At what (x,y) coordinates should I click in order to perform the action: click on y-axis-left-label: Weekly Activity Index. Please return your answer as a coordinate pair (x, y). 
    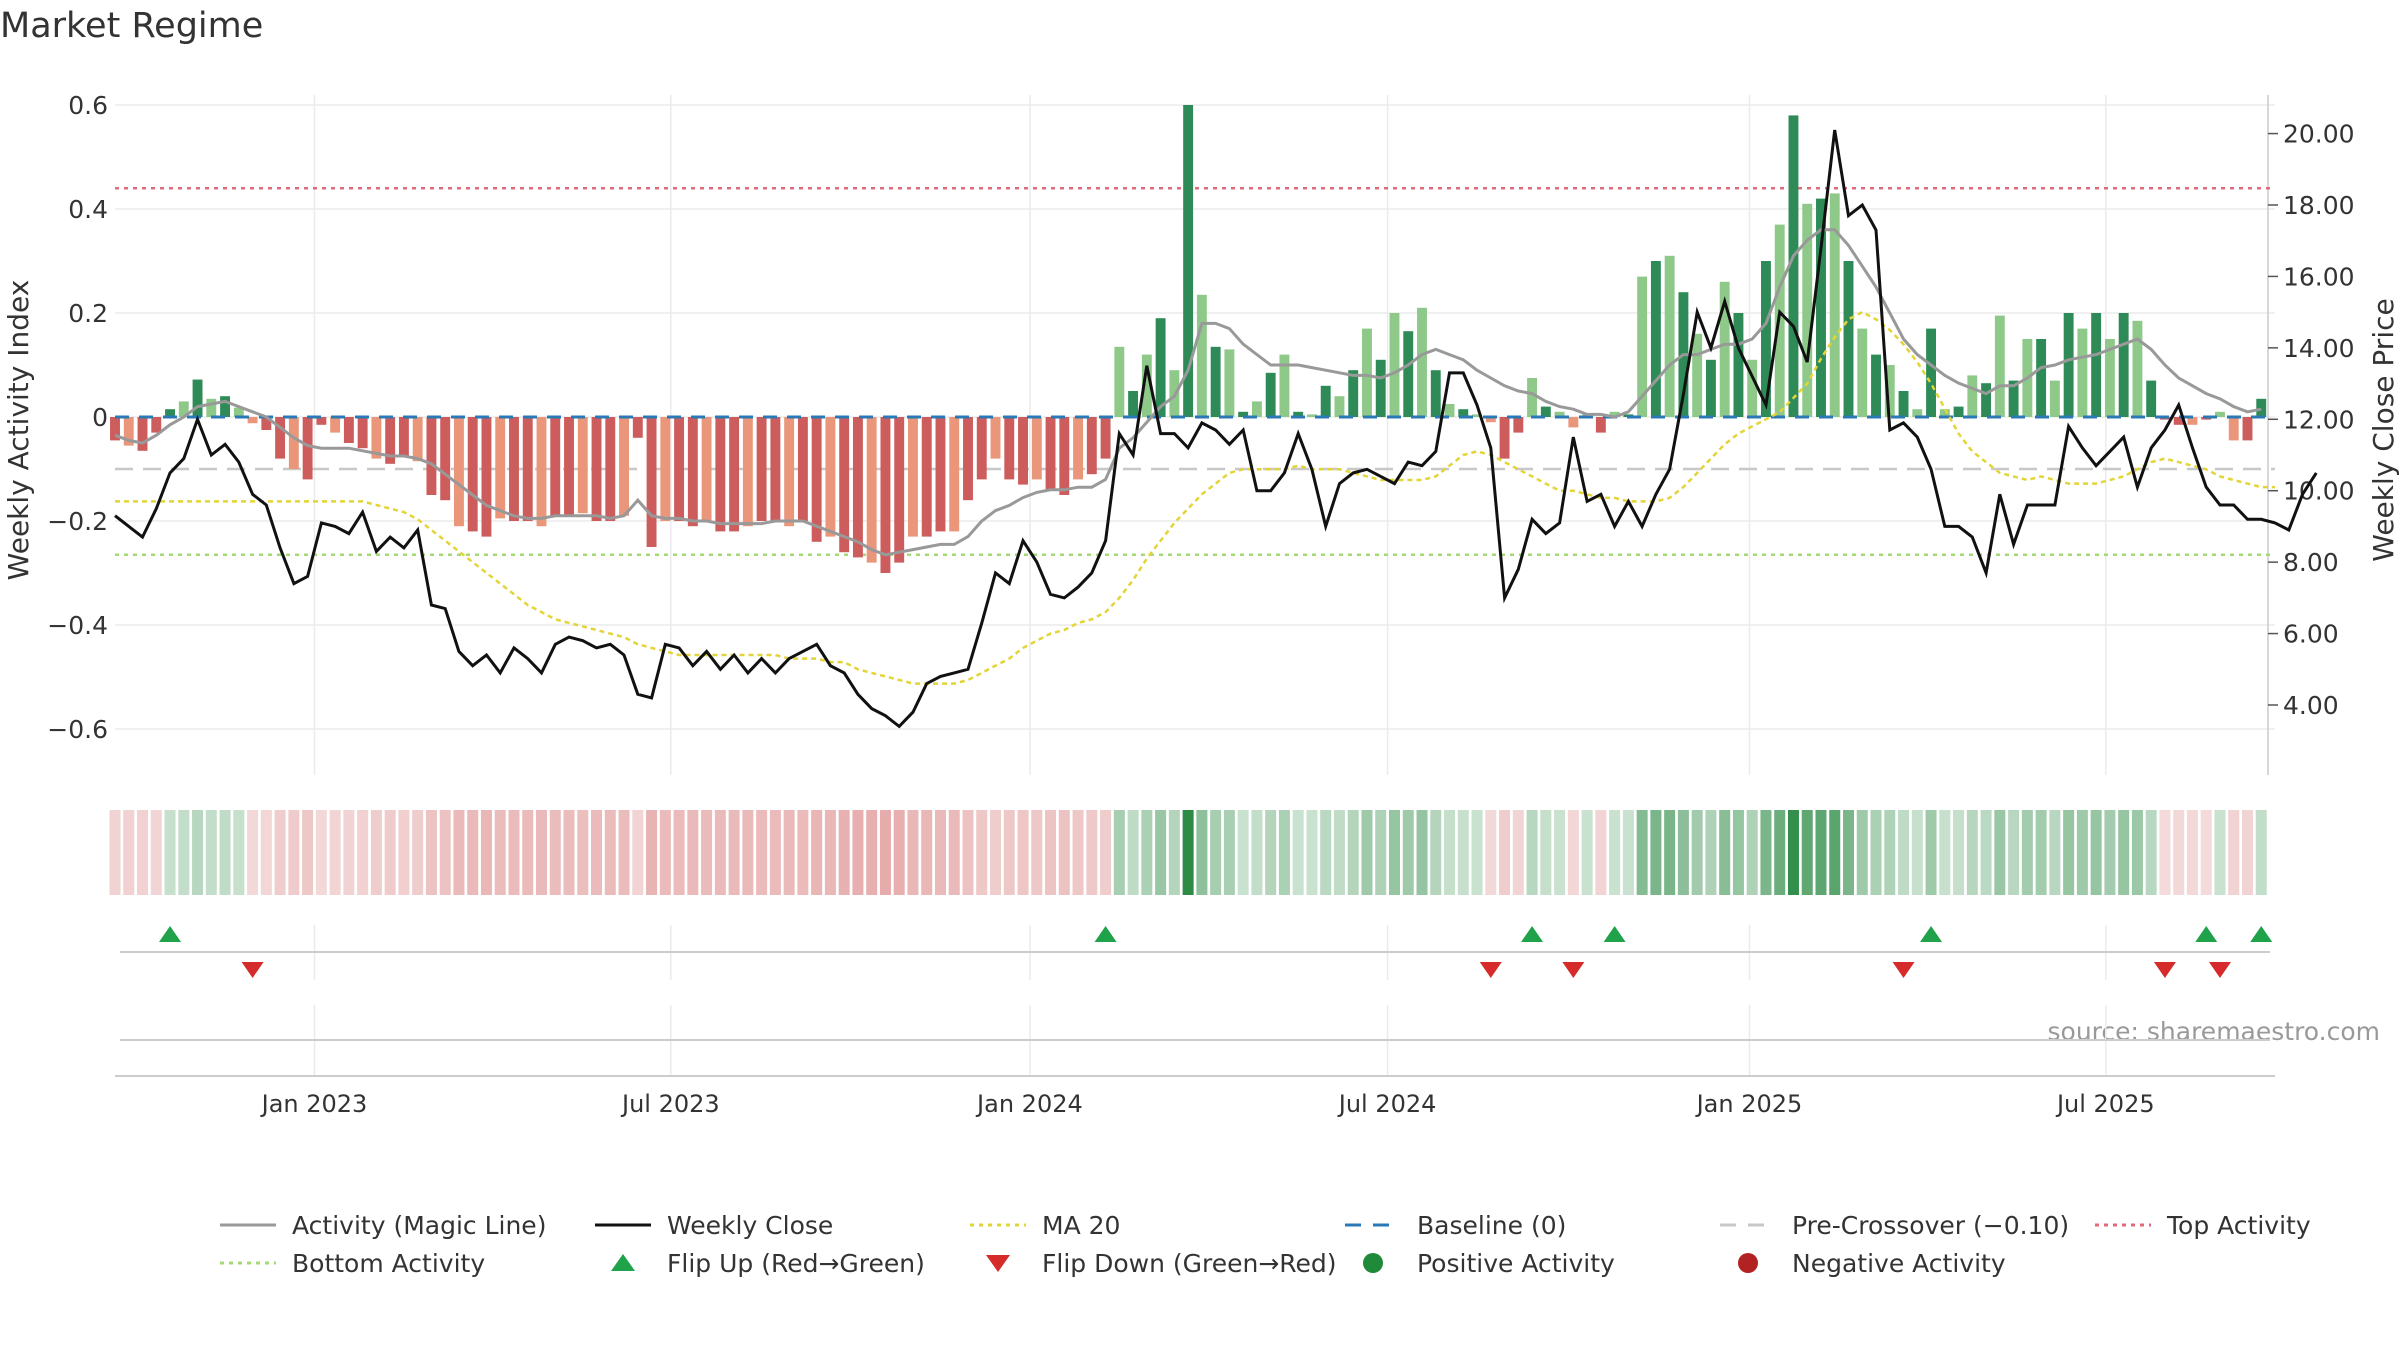
    Looking at the image, I should click on (18, 430).